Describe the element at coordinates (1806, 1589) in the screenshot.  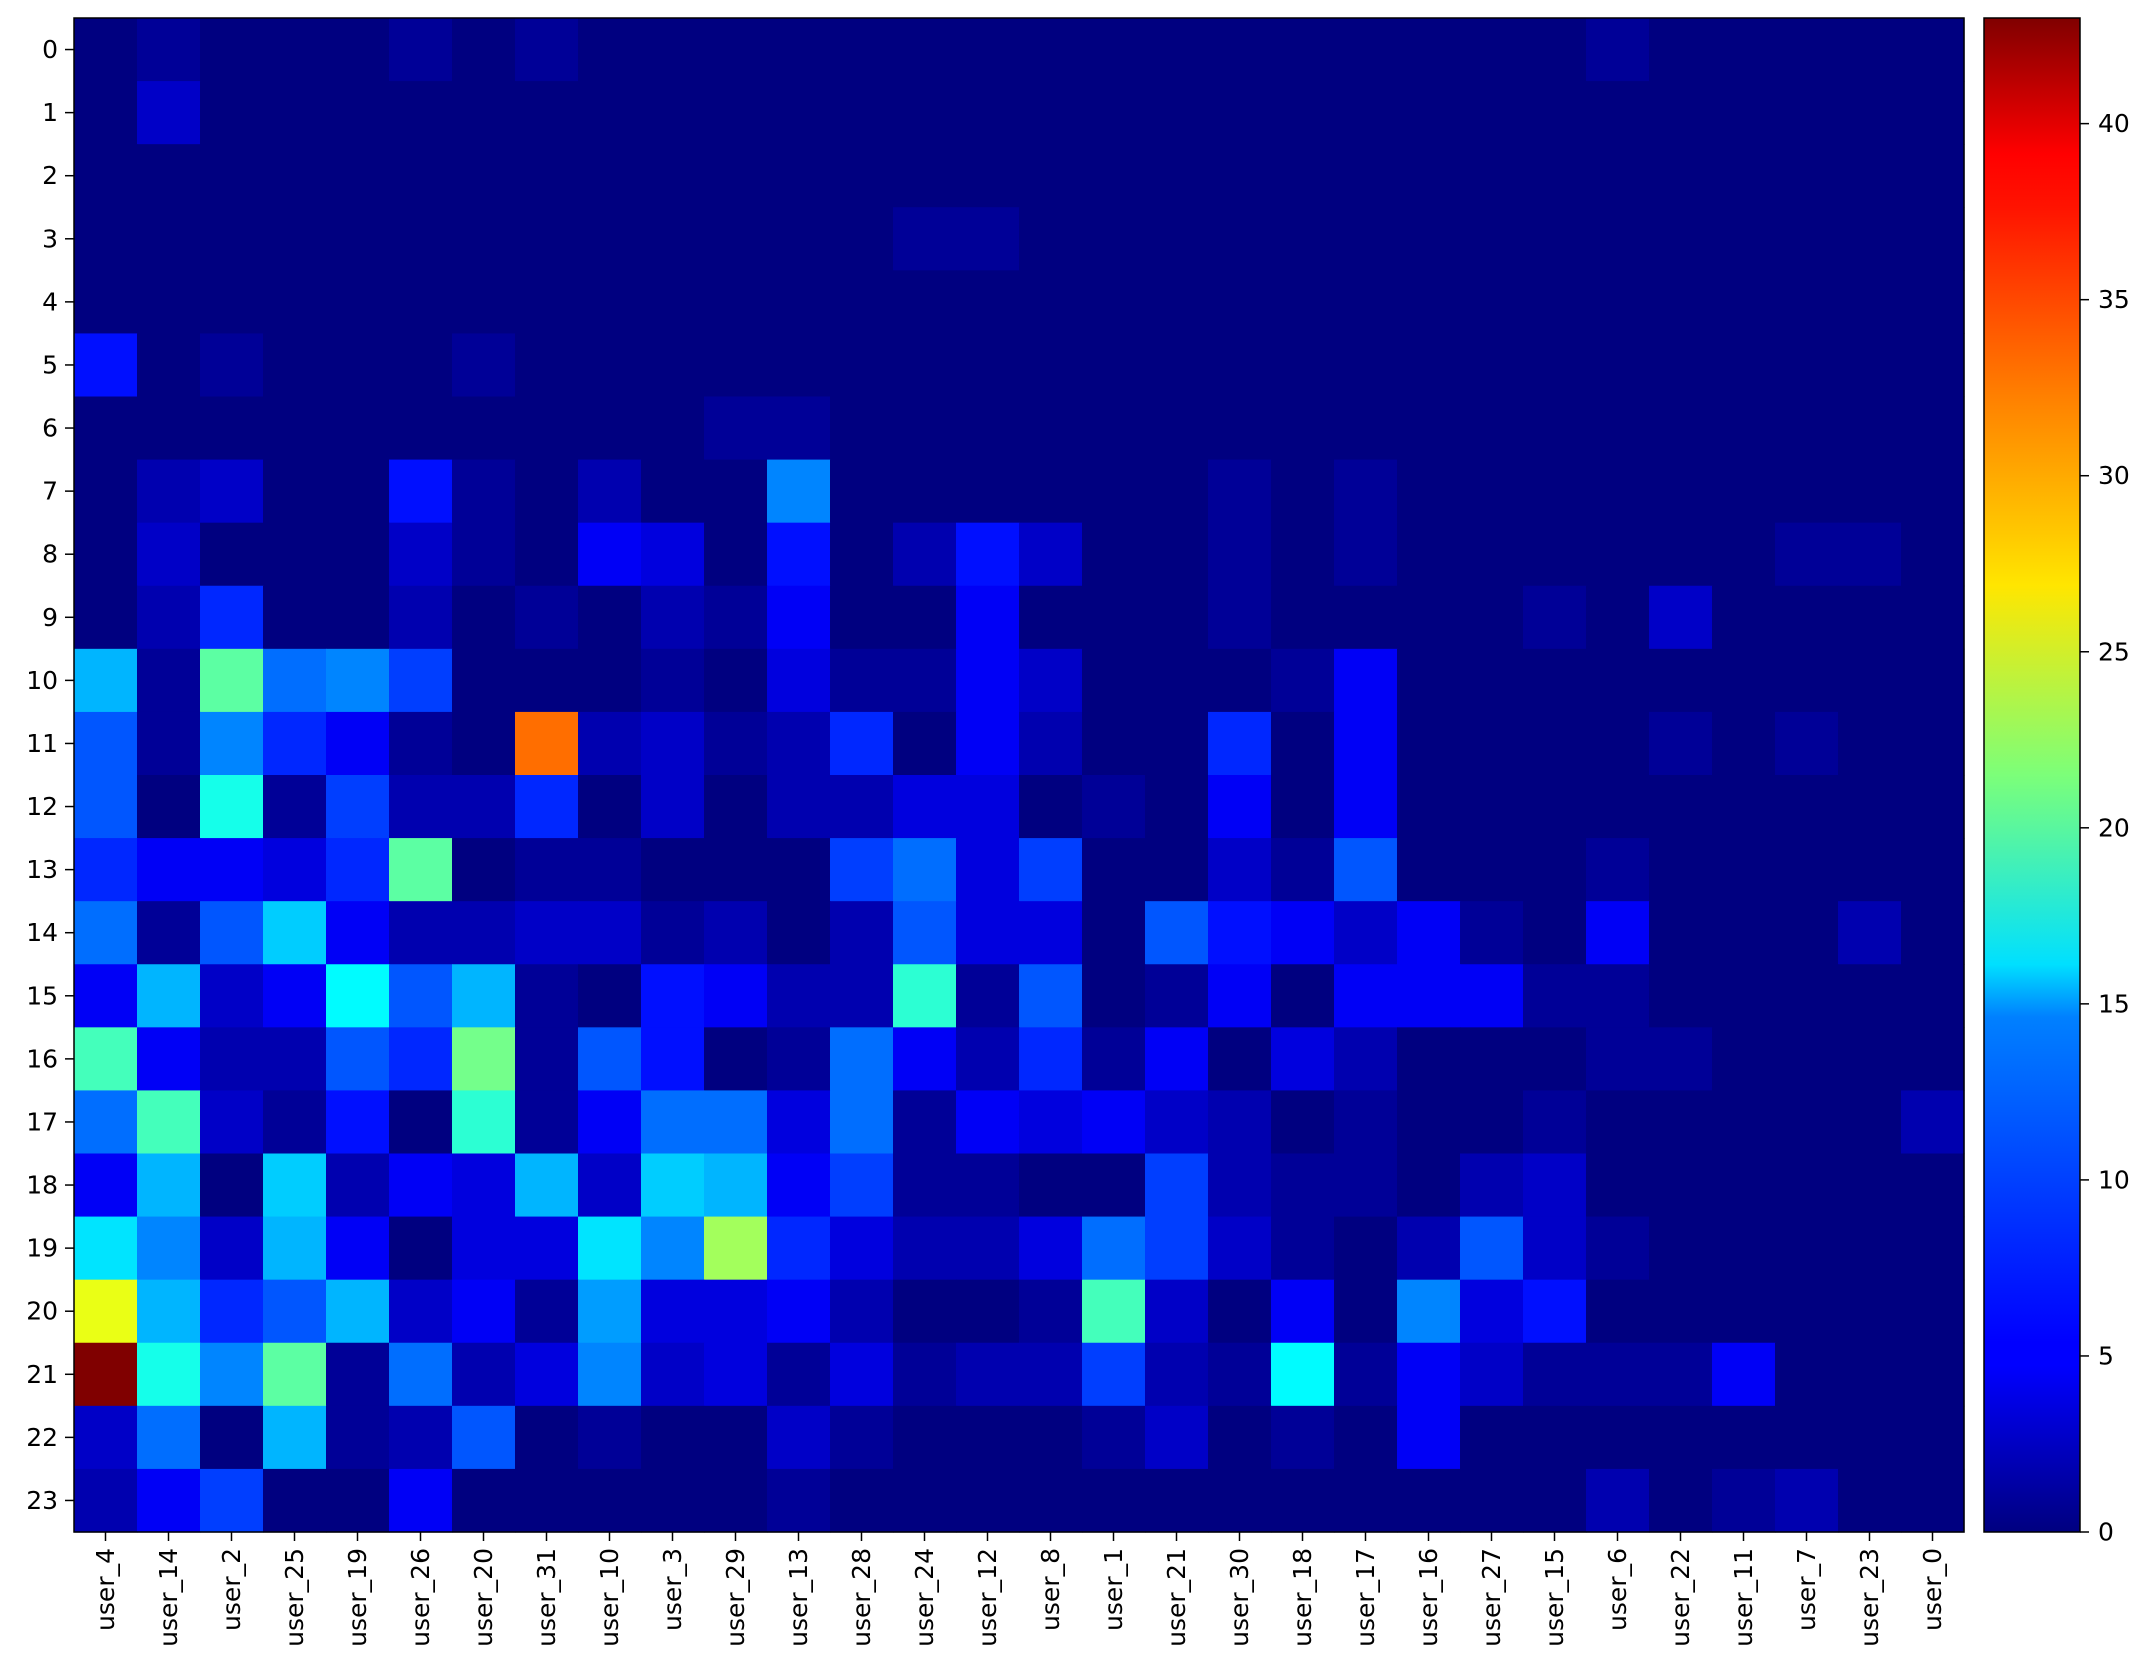
I see `x-tick-label: user_7` at that location.